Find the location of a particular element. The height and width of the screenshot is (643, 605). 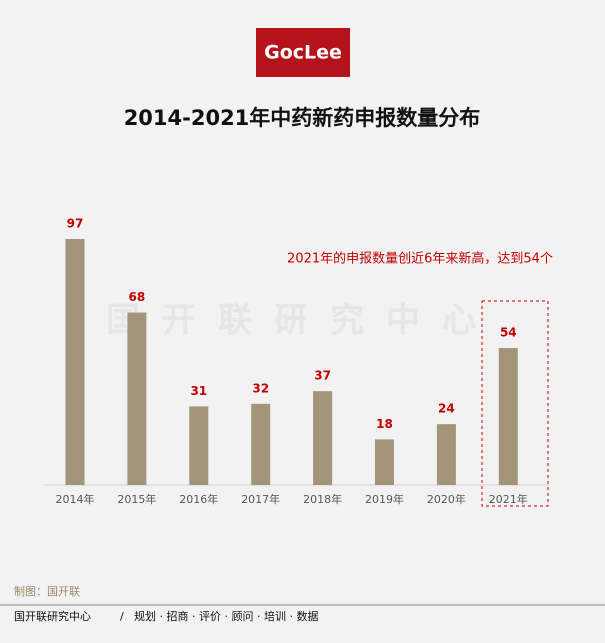

watermark: 国开联研究中心 is located at coordinates (302, 321).